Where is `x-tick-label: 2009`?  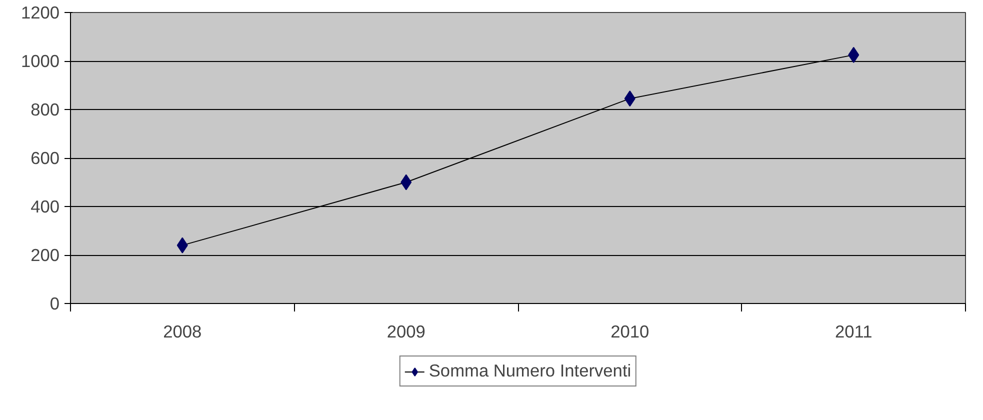
x-tick-label: 2009 is located at coordinates (406, 332).